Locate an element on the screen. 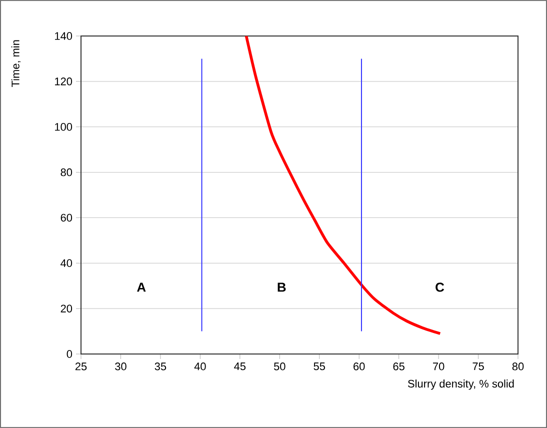 This screenshot has height=428, width=547. x-tick-label: 40 is located at coordinates (200, 366).